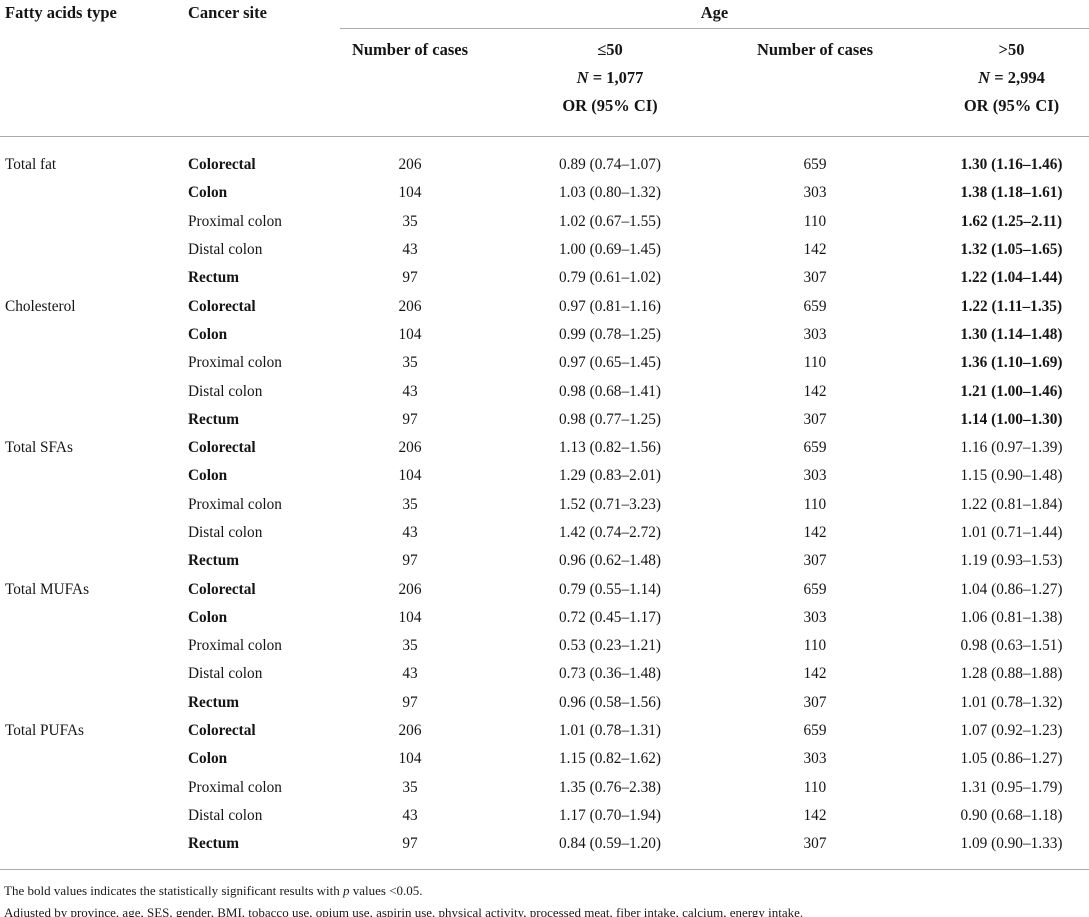  Describe the element at coordinates (1011, 674) in the screenshot. I see `or-gt50-cell: 1.28 (0.88–1.88)` at that location.